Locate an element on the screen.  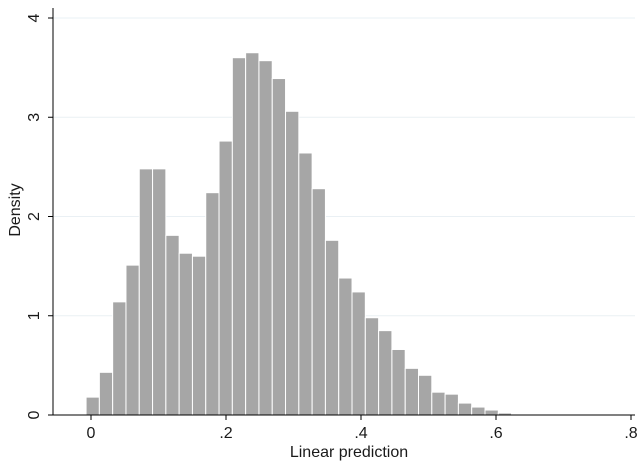
x-tick-label: 0 is located at coordinates (91, 433).